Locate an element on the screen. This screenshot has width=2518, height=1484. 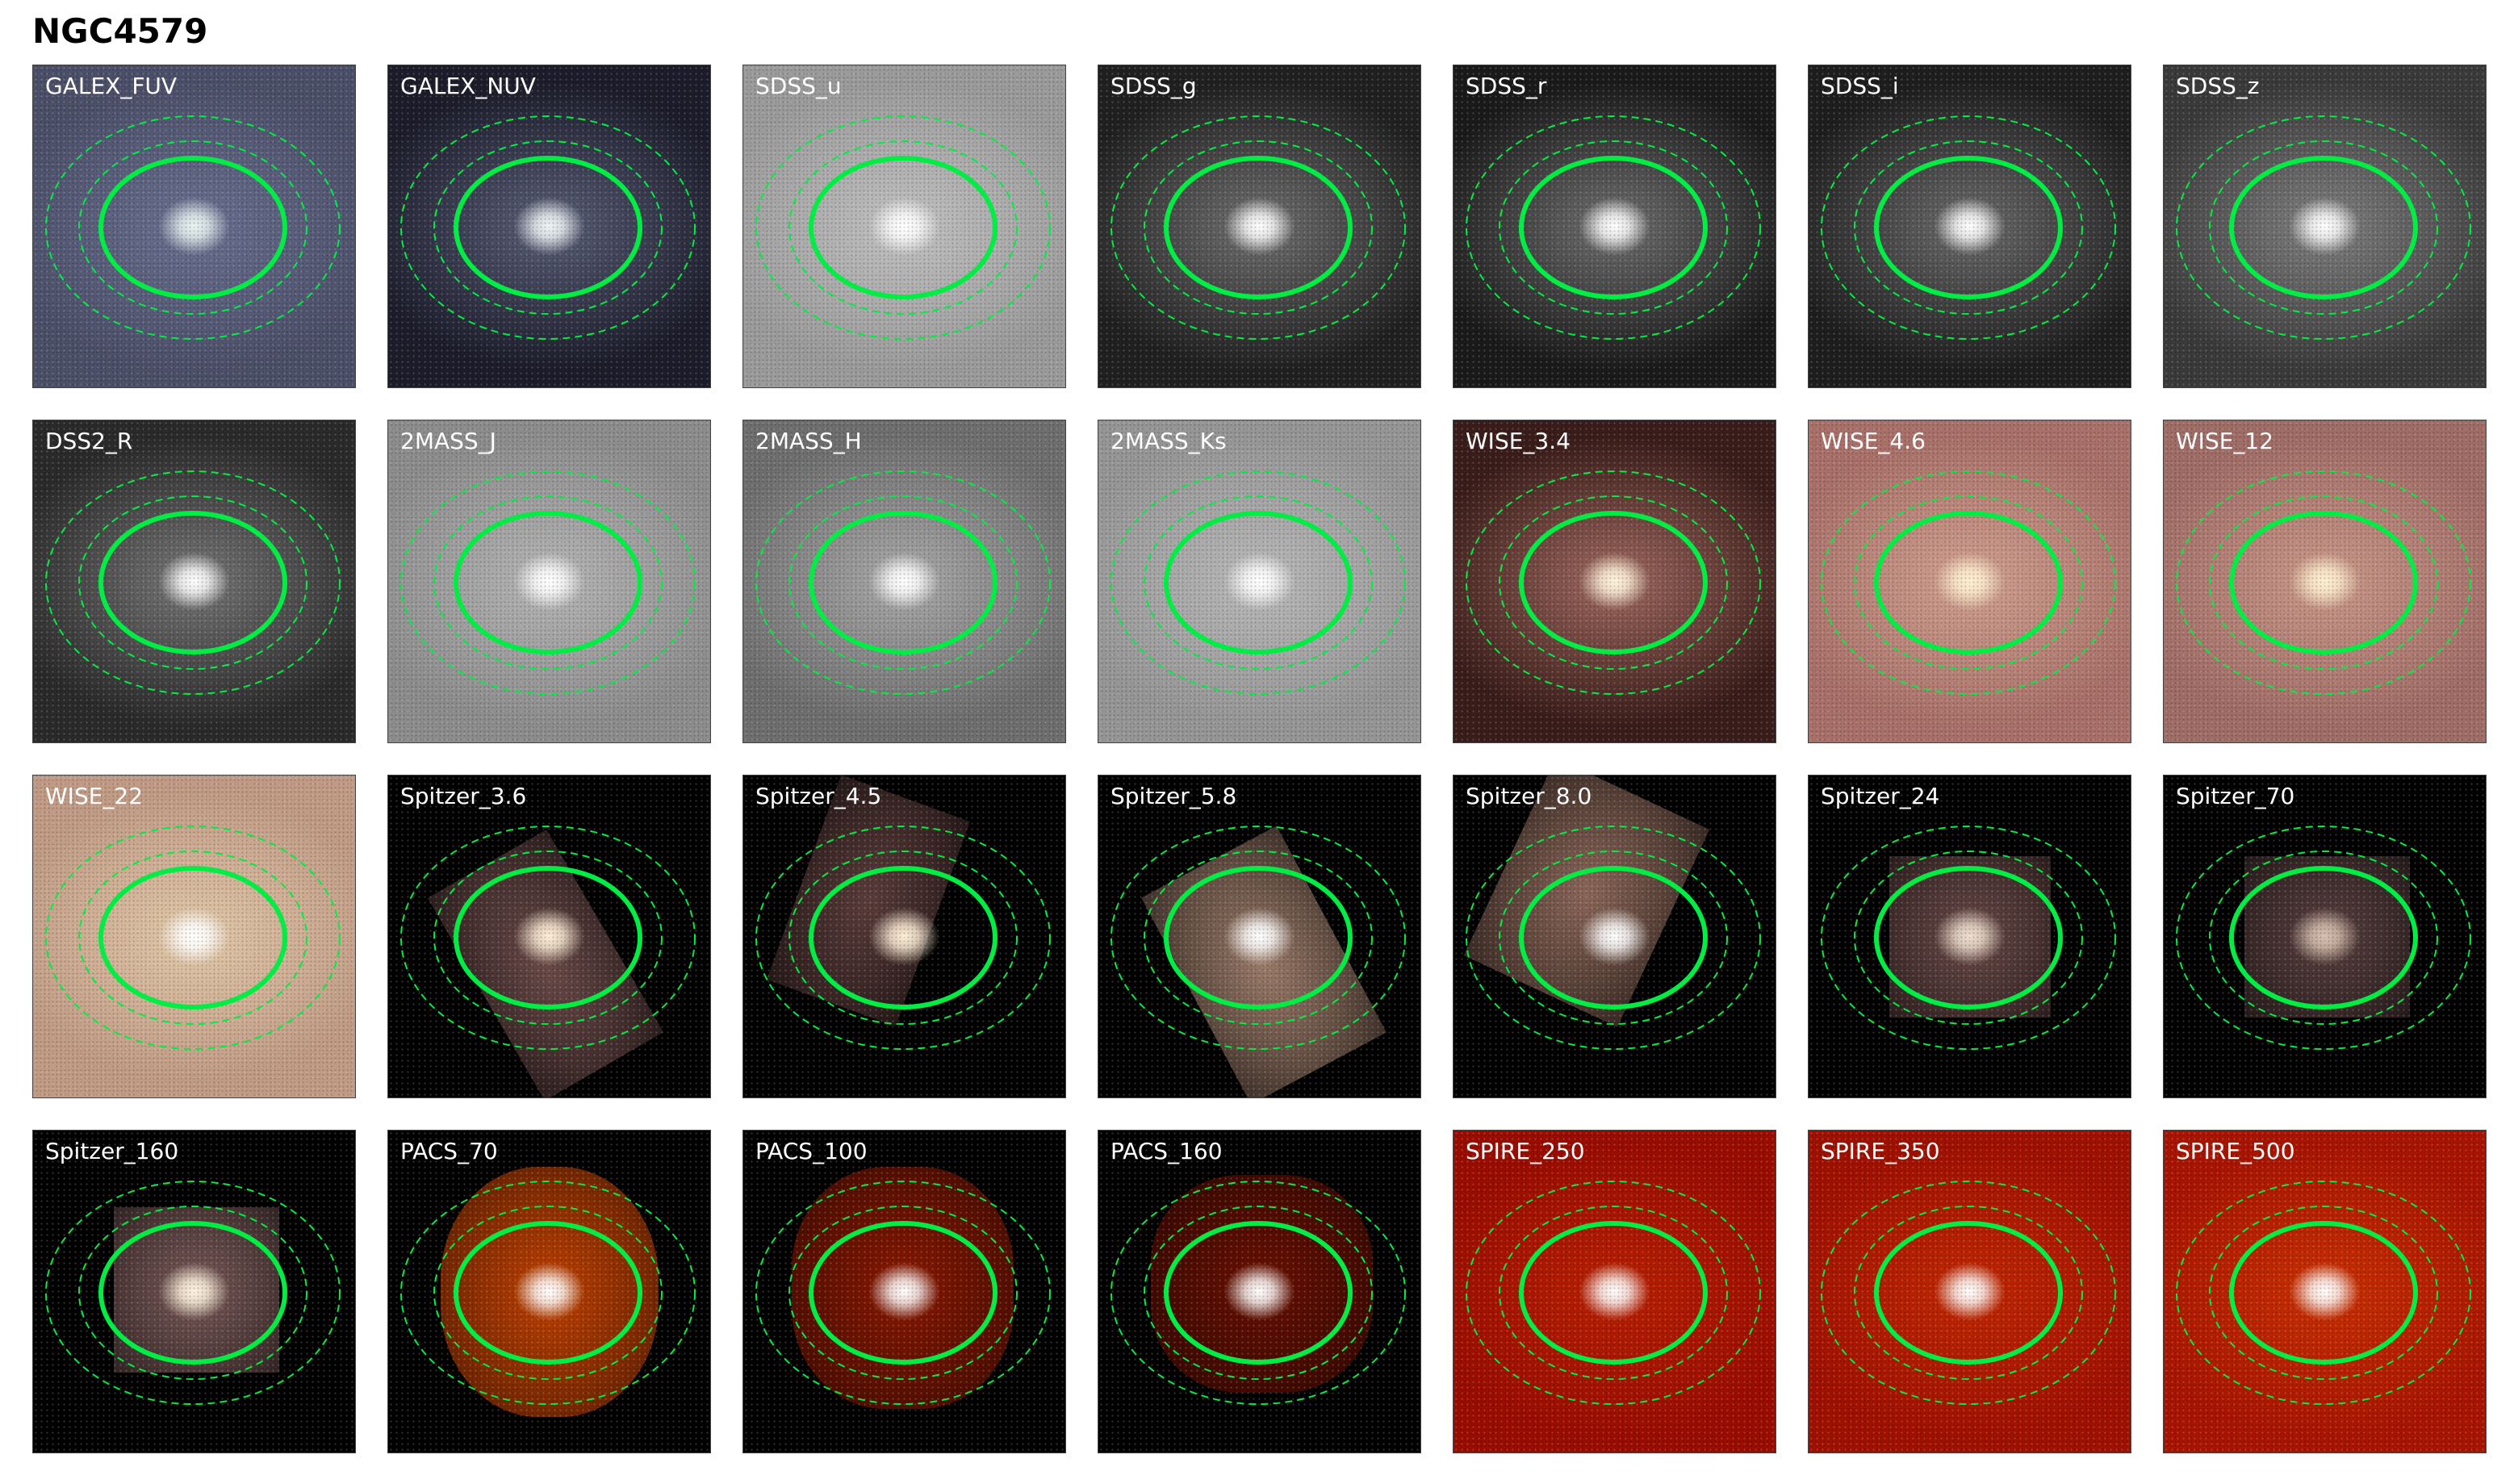
image-panel-spitzer-24: Spitzer_24 is located at coordinates (1970, 937).